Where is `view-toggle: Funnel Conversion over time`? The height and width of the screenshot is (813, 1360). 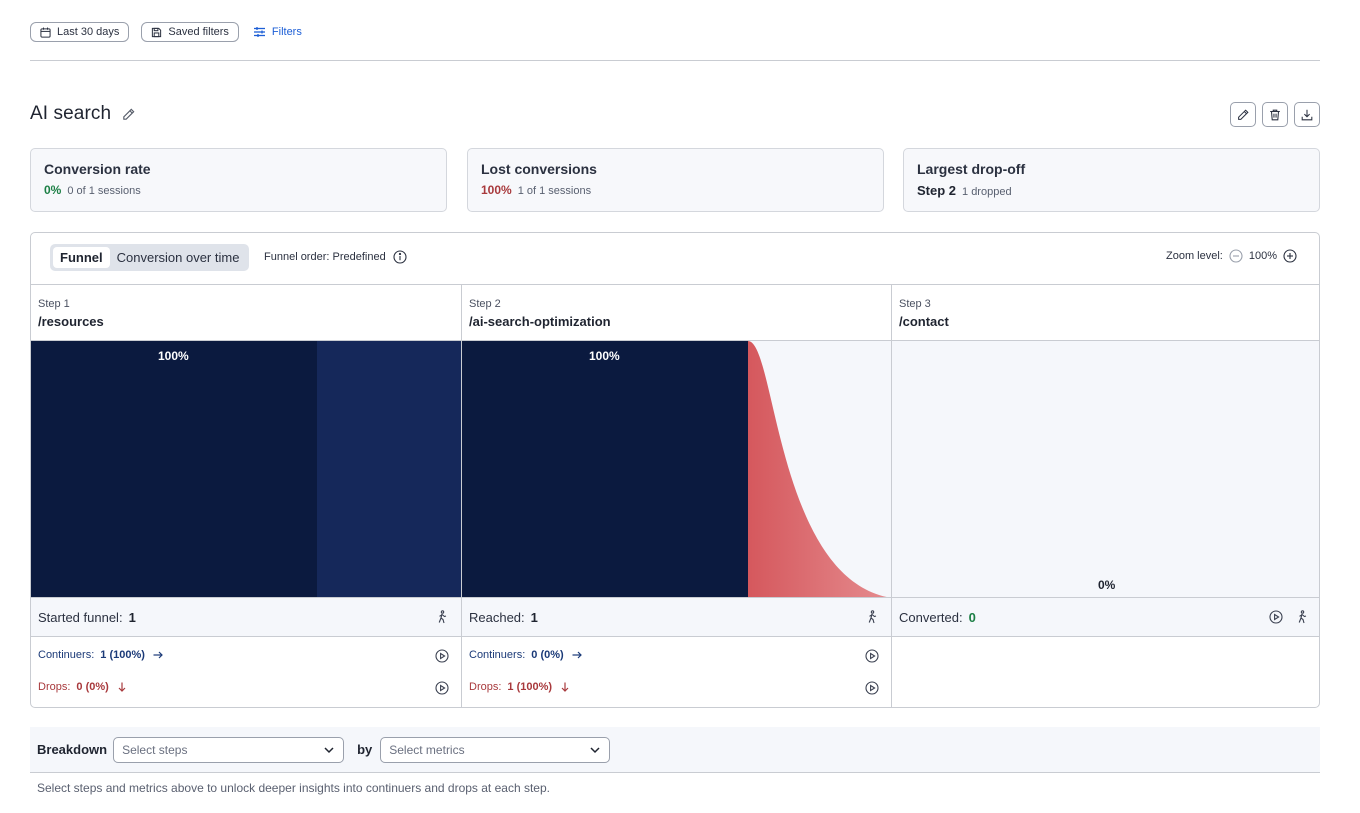 view-toggle: Funnel Conversion over time is located at coordinates (150, 257).